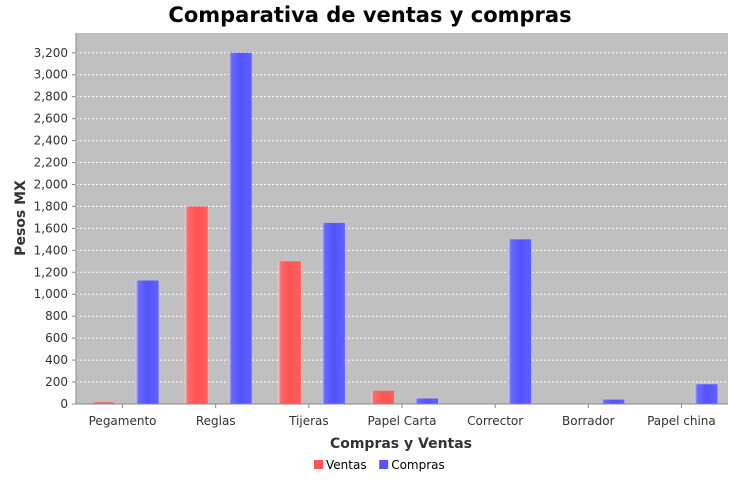  What do you see at coordinates (21, 218) in the screenshot?
I see `y-axis-label: Pesos MX` at bounding box center [21, 218].